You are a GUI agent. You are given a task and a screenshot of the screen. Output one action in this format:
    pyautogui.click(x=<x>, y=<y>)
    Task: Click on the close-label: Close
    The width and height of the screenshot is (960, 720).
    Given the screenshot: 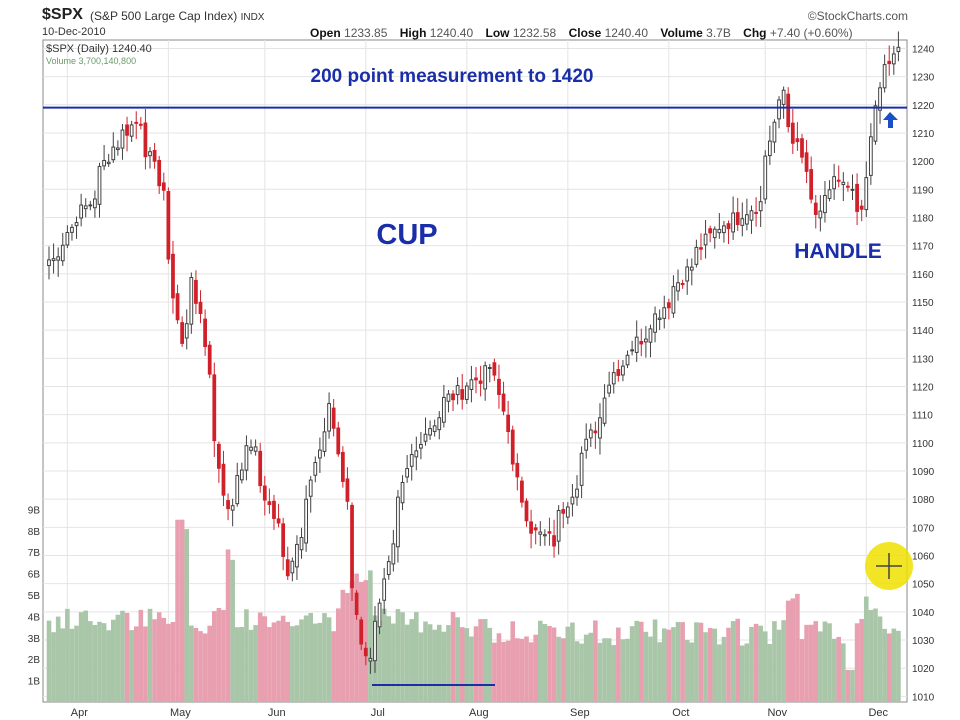 What is the action you would take?
    pyautogui.click(x=585, y=33)
    